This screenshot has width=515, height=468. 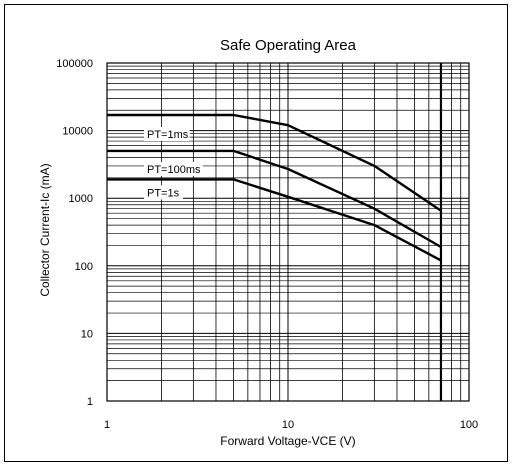 I want to click on x-tick-label: 1, so click(x=107, y=425).